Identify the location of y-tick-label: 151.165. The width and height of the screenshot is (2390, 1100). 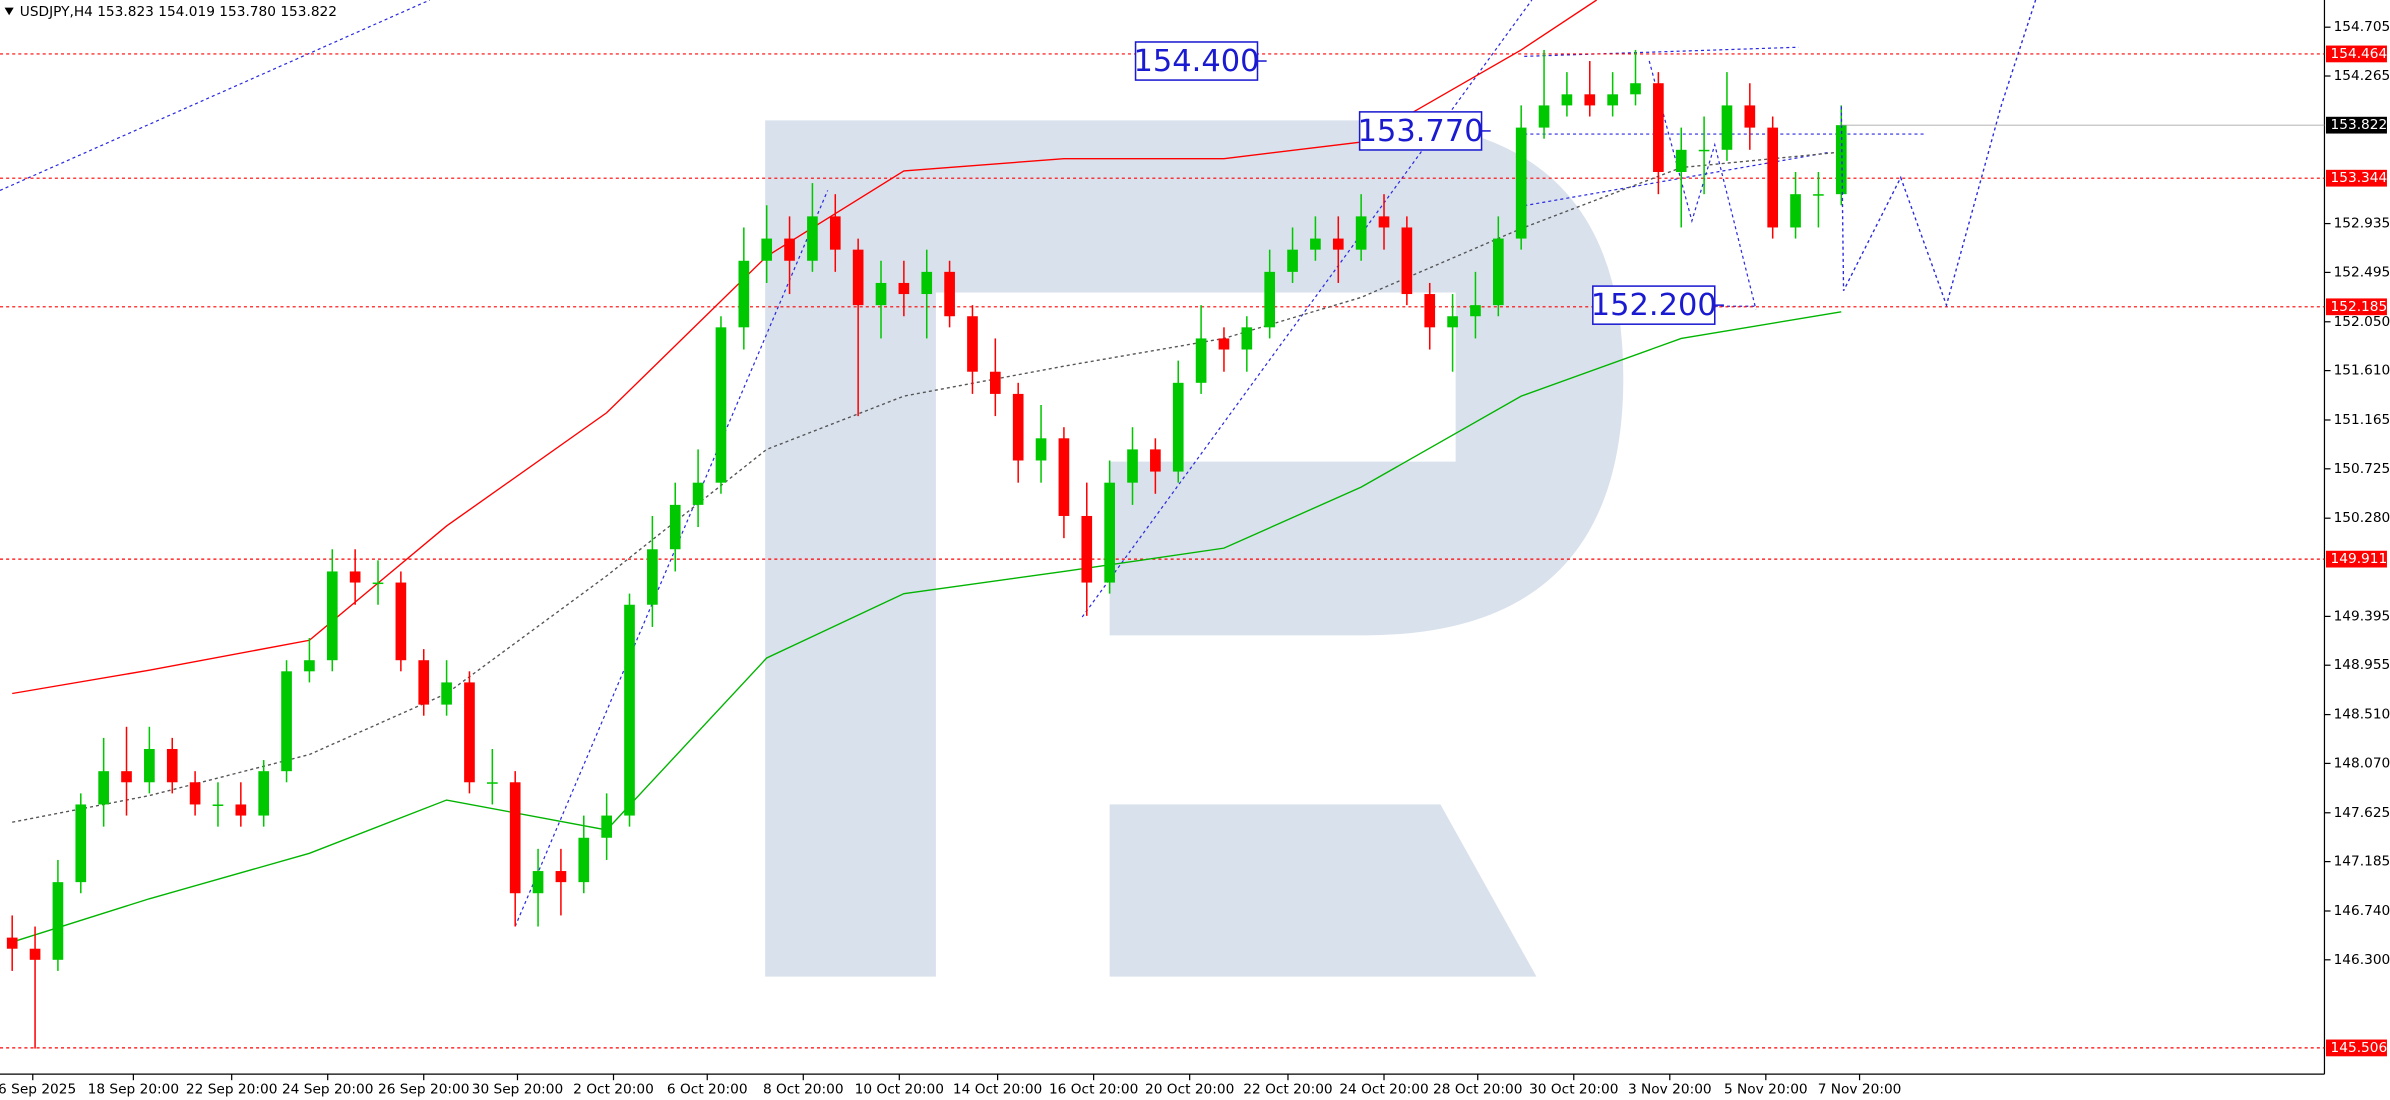
(2362, 420).